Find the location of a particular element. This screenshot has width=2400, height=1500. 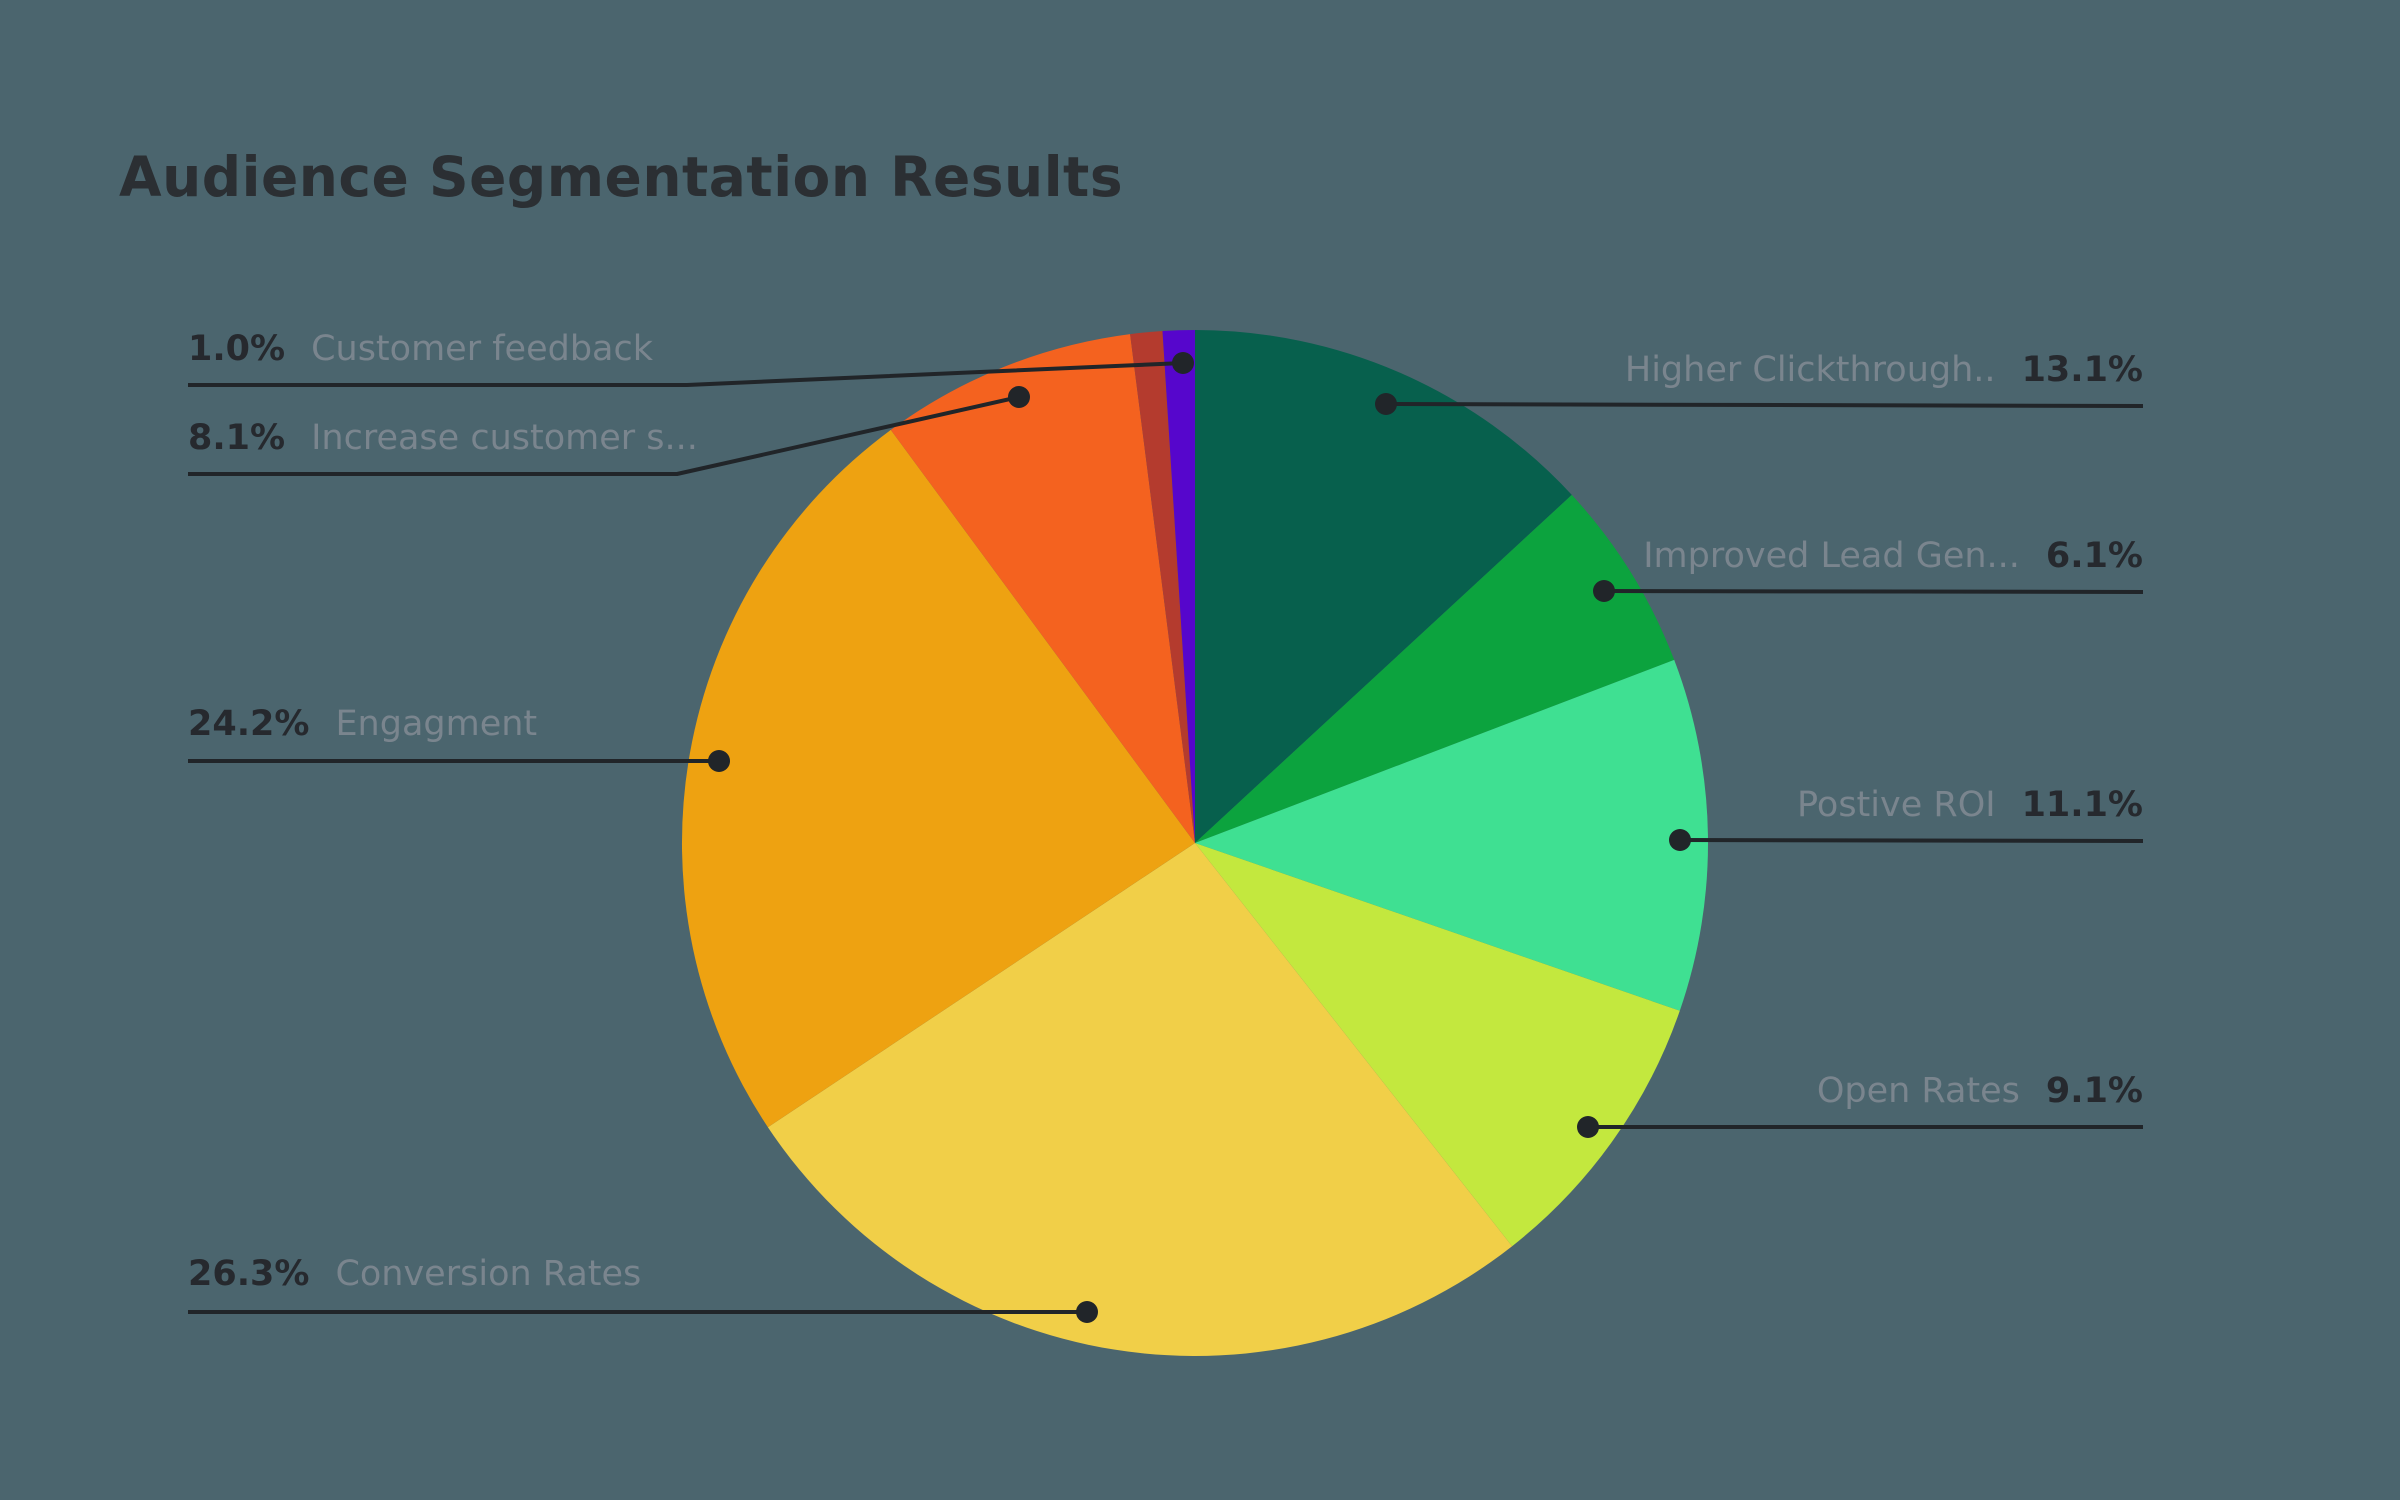

slice-label: Engagment is located at coordinates (436, 724).